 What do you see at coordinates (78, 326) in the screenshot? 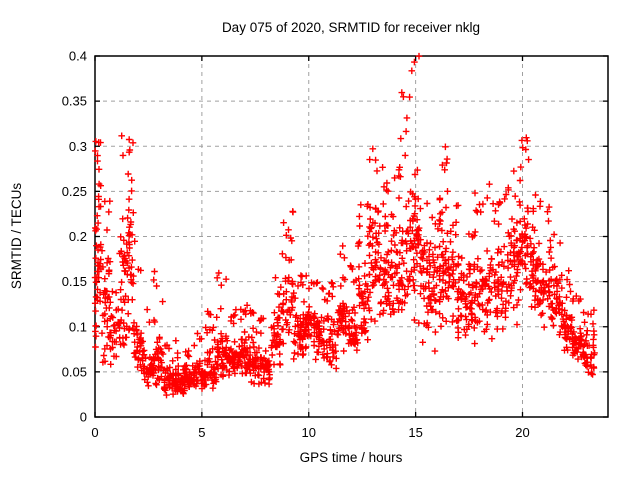
I see `y-tick-label: 0.1` at bounding box center [78, 326].